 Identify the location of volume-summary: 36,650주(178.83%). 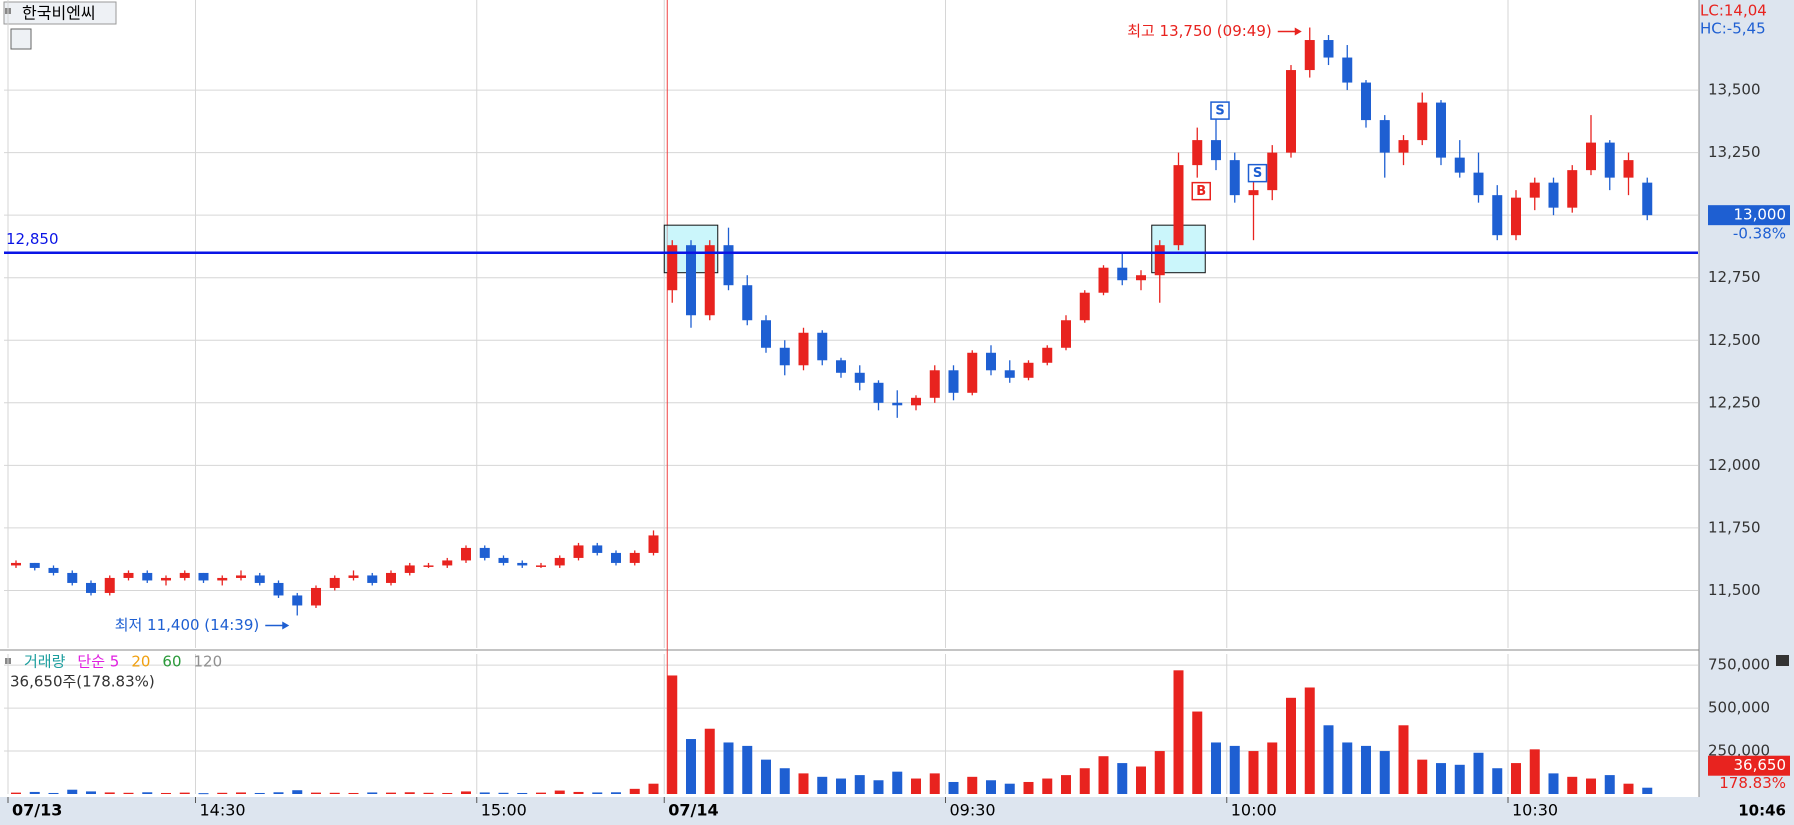
(82, 682).